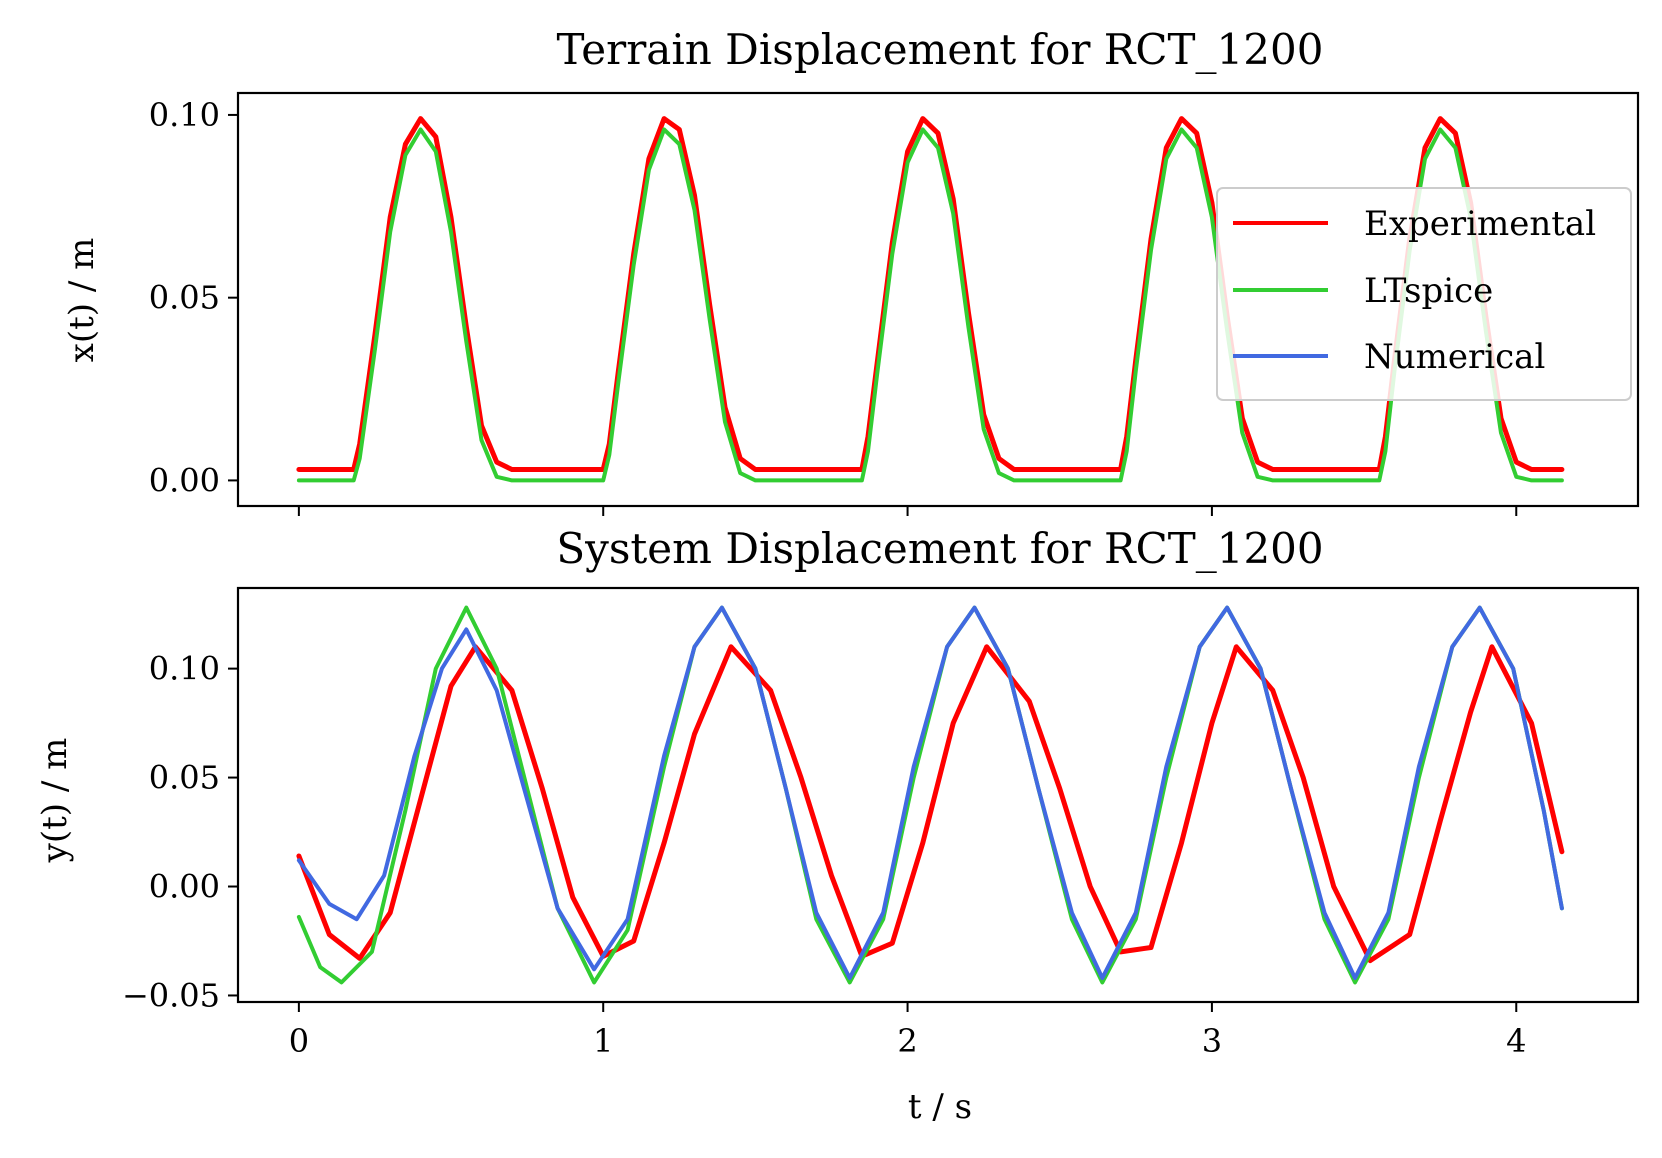  Describe the element at coordinates (55, 801) in the screenshot. I see `system-y-label: y(t) / m` at that location.